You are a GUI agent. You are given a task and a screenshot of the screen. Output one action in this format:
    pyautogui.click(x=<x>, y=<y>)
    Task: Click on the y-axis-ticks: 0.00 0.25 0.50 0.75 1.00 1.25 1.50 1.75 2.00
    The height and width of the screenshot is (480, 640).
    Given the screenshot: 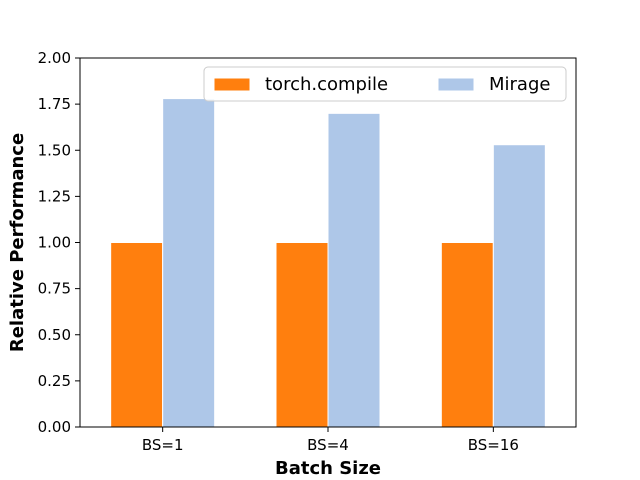 What is the action you would take?
    pyautogui.click(x=59, y=242)
    